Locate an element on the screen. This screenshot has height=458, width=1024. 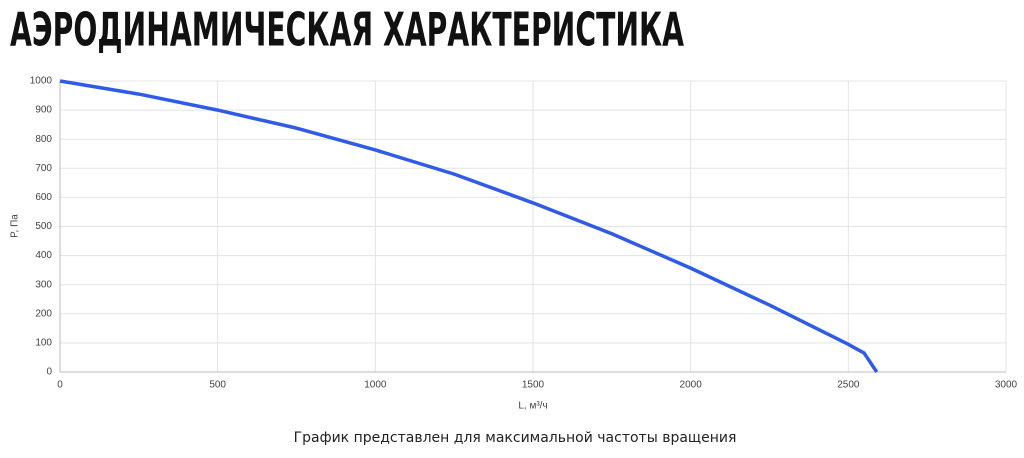
x-tick-label: 3000 is located at coordinates (1006, 385).